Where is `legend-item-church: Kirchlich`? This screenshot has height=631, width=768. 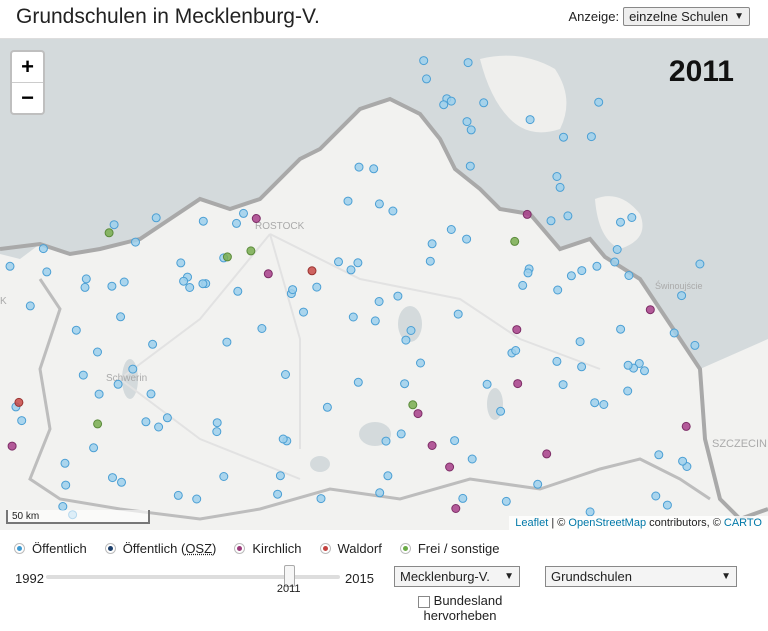
legend-item-church: Kirchlich is located at coordinates (268, 548).